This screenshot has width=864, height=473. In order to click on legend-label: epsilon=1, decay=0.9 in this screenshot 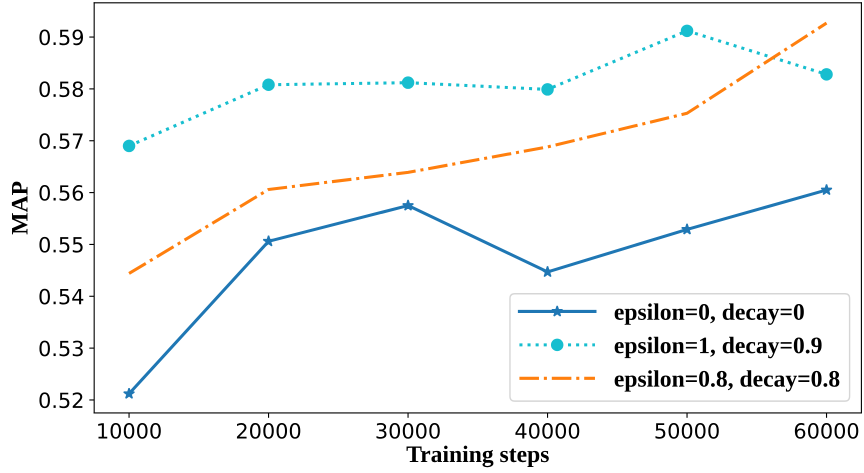, I will do `click(718, 347)`.